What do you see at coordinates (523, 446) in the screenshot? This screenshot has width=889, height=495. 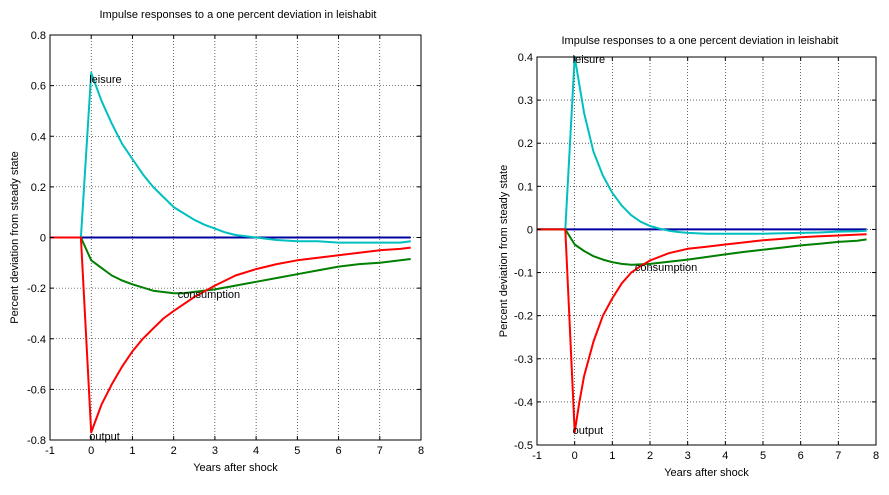 I see `y-tick-label: -0.5` at bounding box center [523, 446].